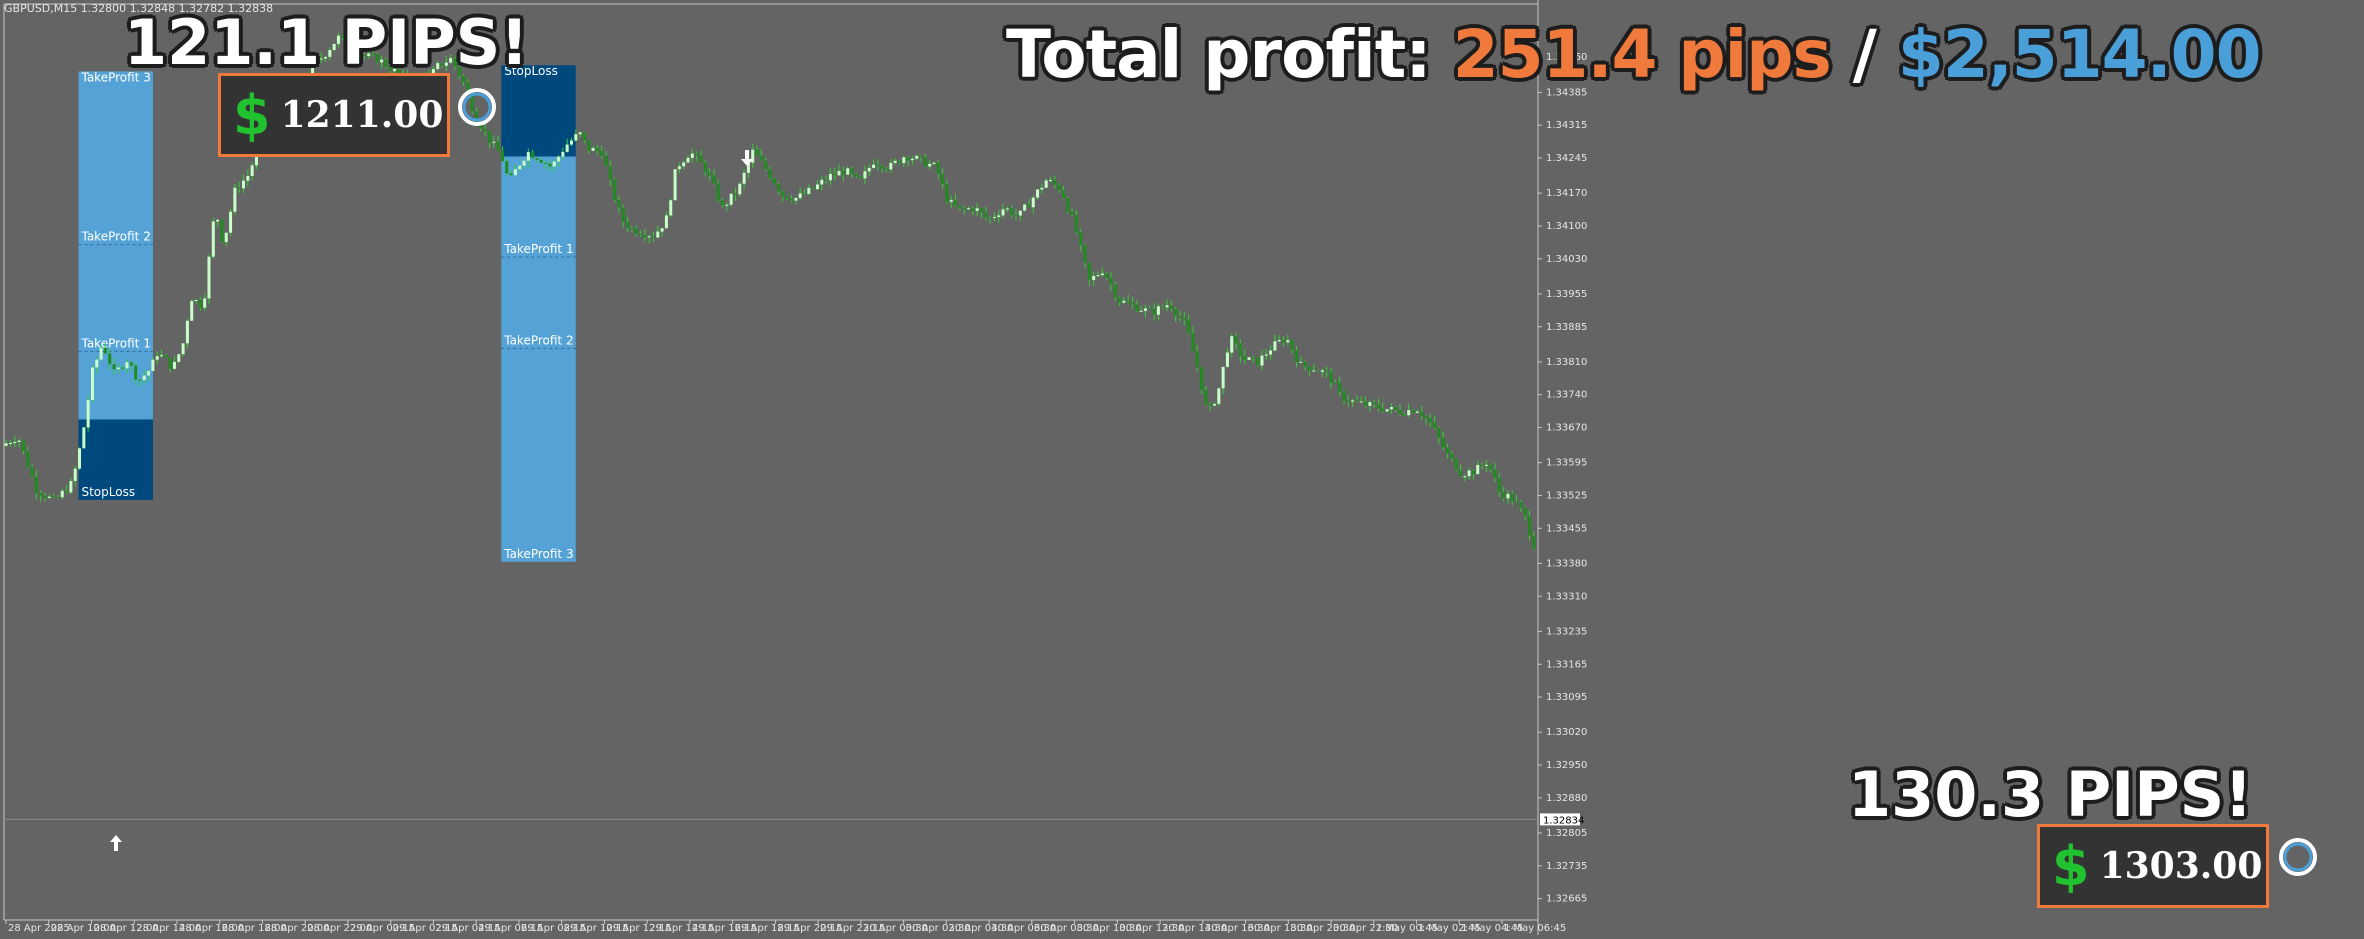  I want to click on price-tick-label: 1.33165, so click(1566, 664).